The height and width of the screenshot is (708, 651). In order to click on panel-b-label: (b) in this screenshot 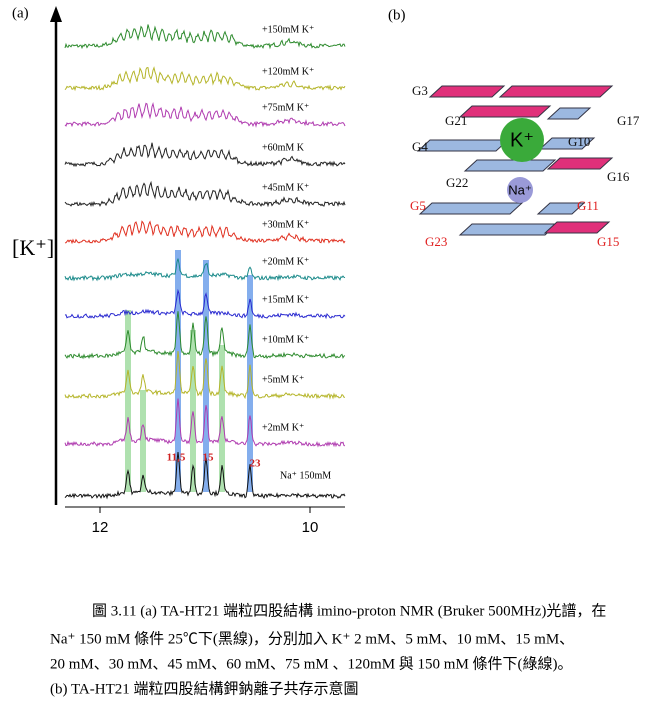, I will do `click(397, 15)`.